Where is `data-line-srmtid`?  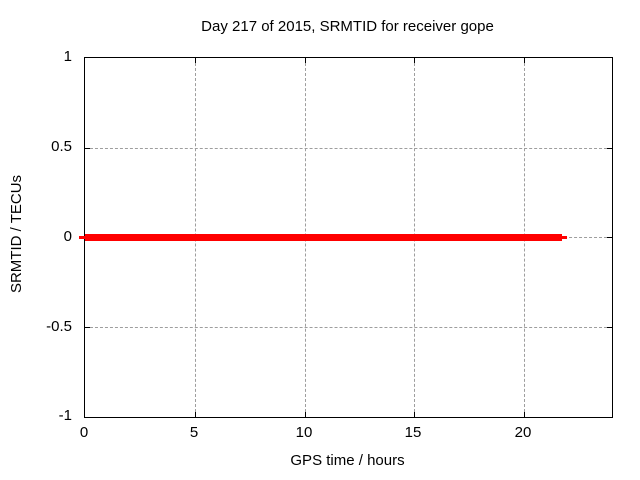
data-line-srmtid is located at coordinates (323, 237).